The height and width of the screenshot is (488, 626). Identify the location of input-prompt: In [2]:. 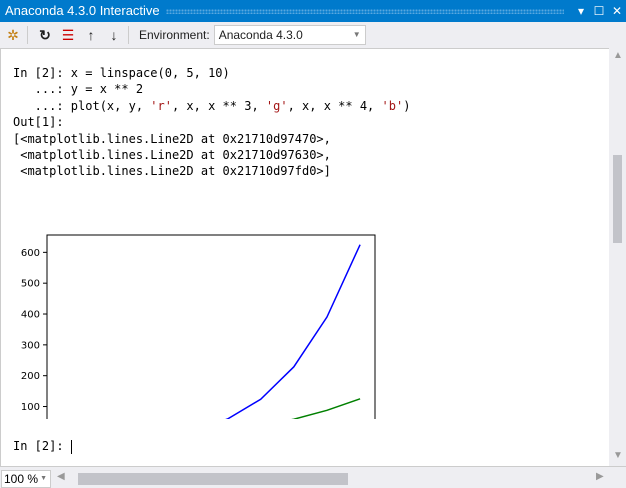
(42, 446).